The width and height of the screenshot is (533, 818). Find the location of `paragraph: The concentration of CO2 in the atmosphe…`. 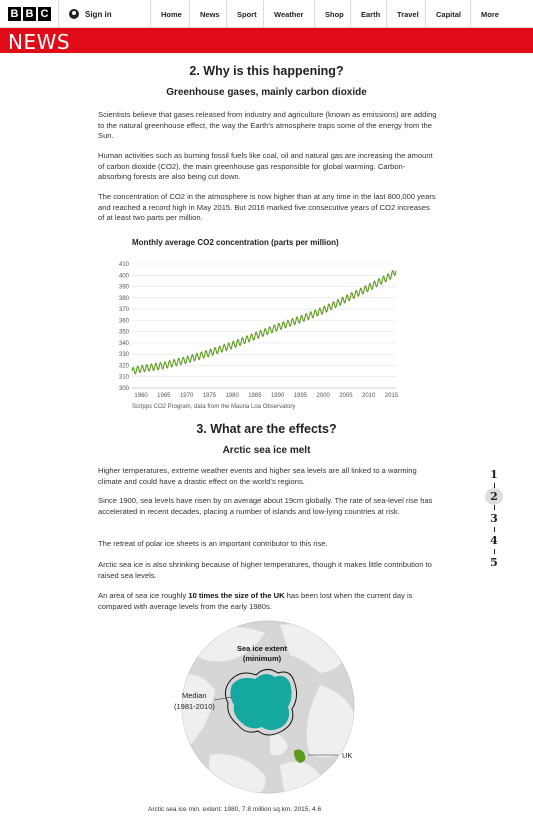

paragraph: The concentration of CO2 in the atmosphe… is located at coordinates (267, 207).